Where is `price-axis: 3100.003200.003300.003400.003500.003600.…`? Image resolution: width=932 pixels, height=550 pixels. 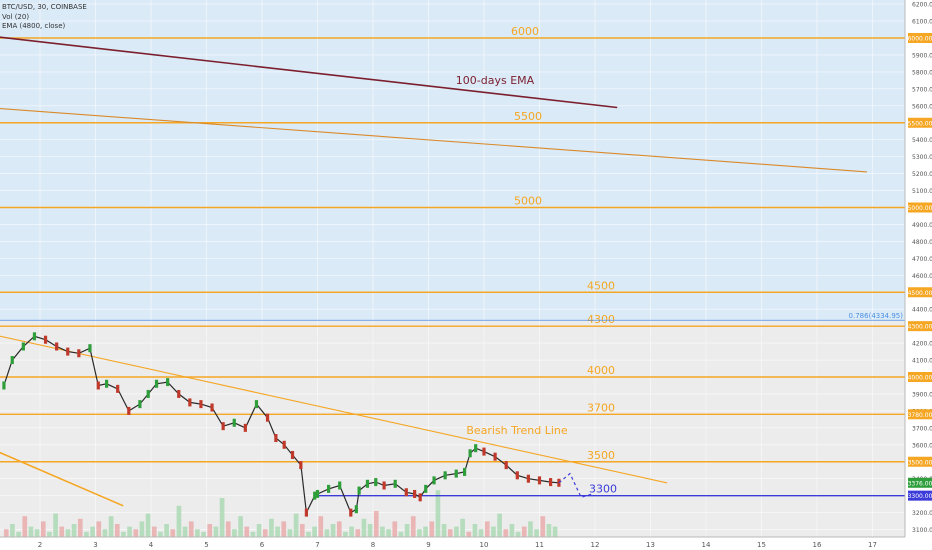 price-axis: 3100.003200.003300.003400.003500.003600.… is located at coordinates (920, 268).